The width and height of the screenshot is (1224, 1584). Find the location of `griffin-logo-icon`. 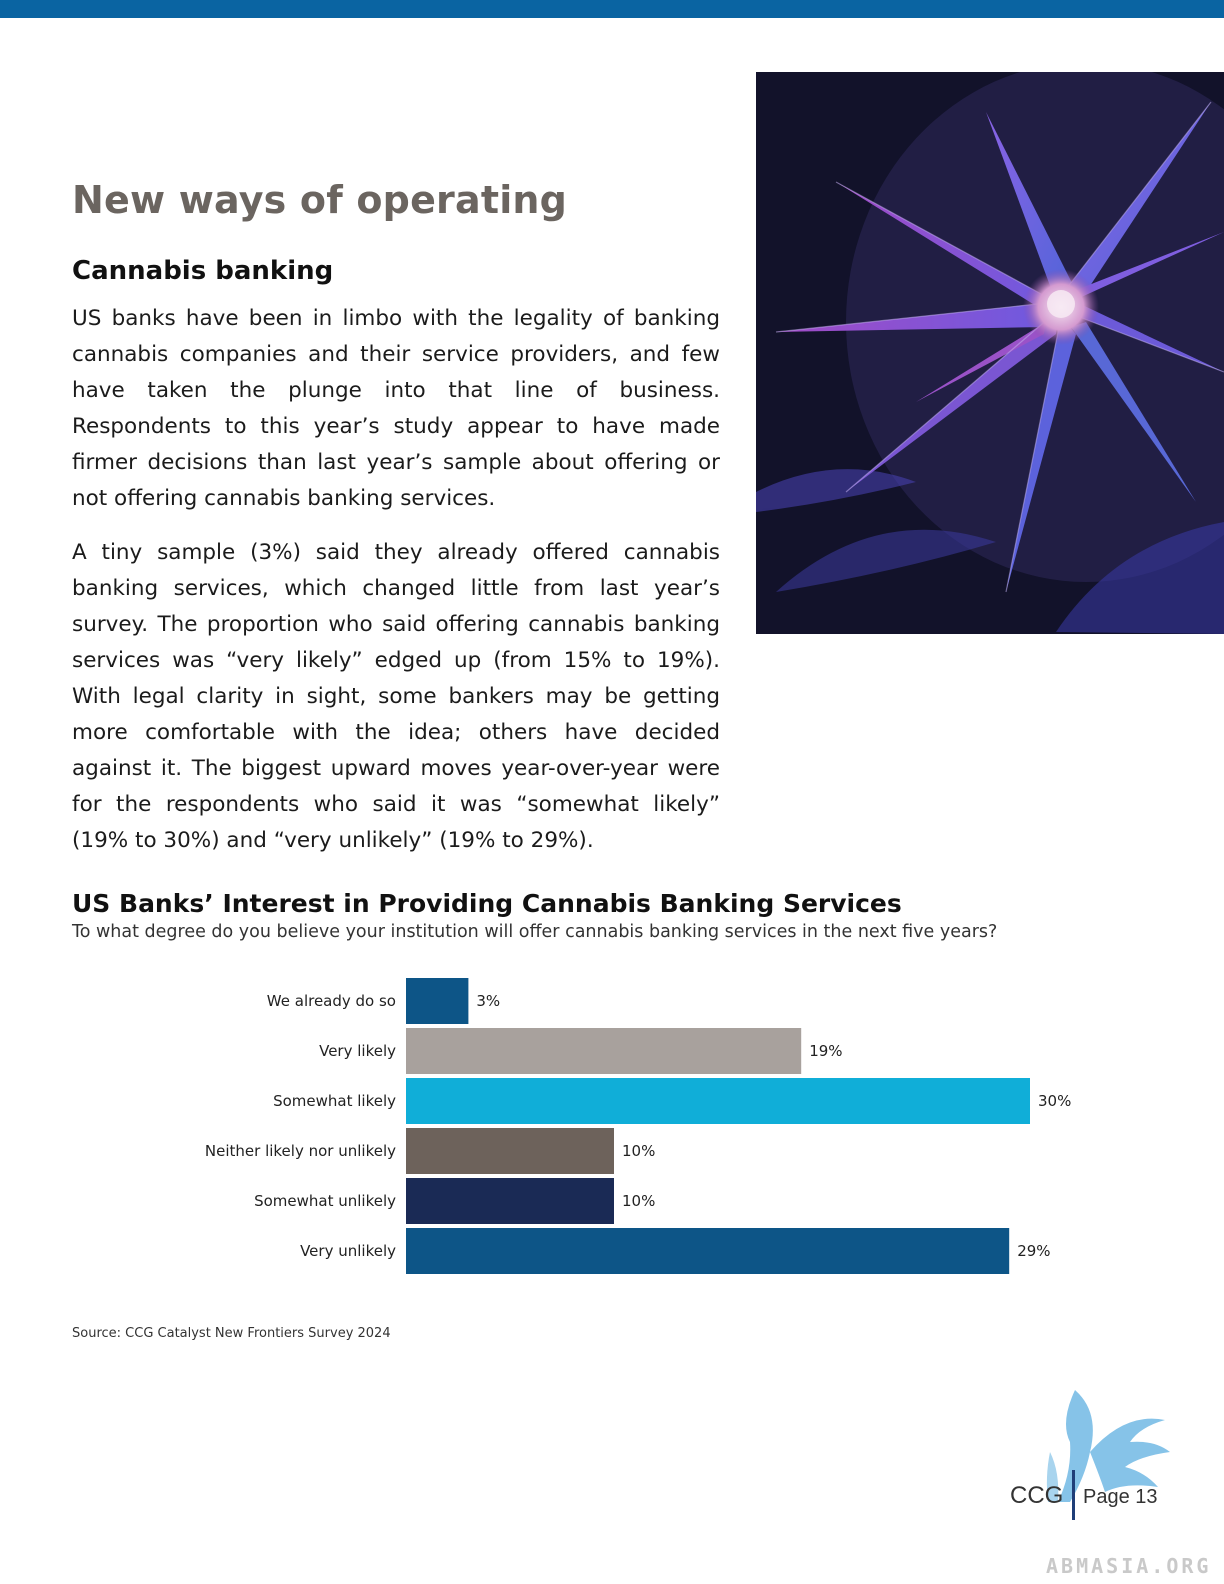

griffin-logo-icon is located at coordinates (1108, 1446).